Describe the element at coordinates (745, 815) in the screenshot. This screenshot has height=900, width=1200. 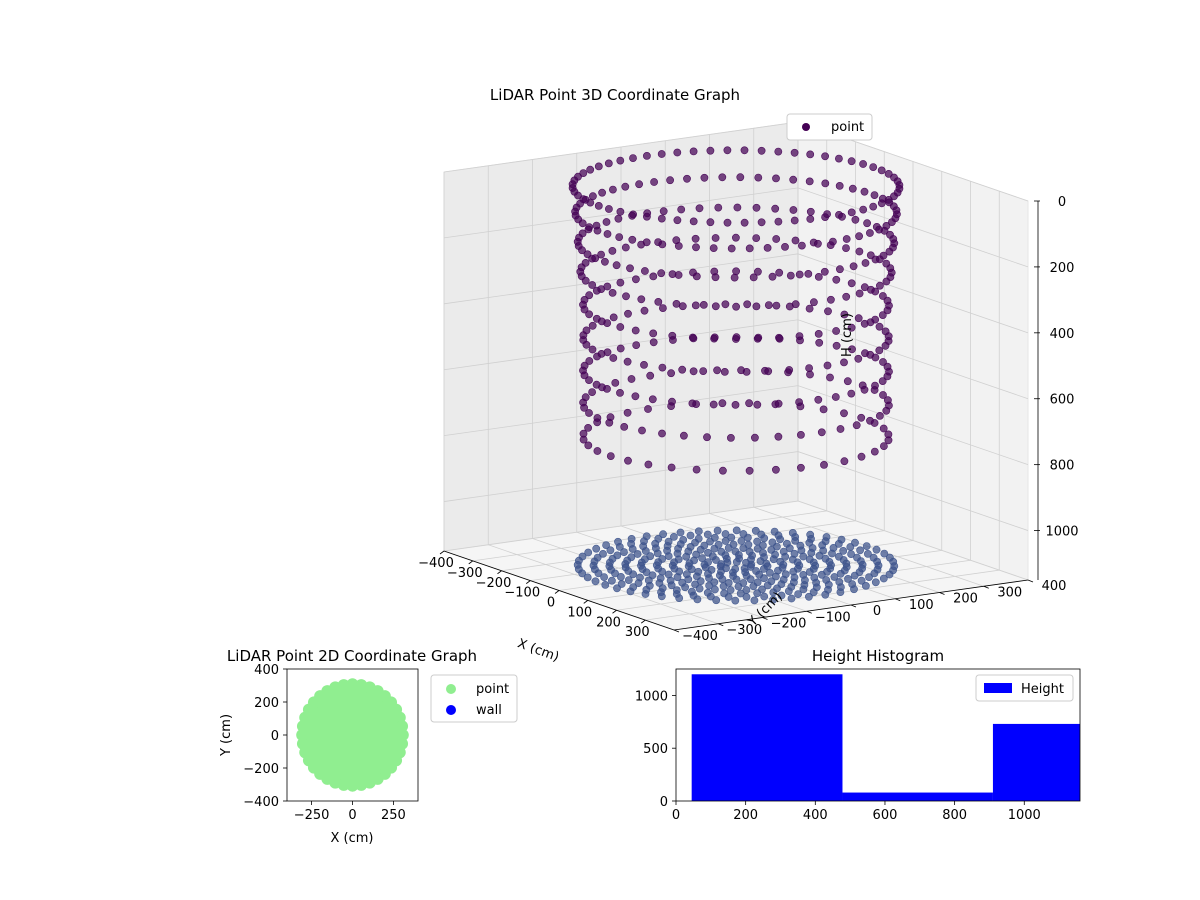
I see `x-tick-label-histogram: 200` at that location.